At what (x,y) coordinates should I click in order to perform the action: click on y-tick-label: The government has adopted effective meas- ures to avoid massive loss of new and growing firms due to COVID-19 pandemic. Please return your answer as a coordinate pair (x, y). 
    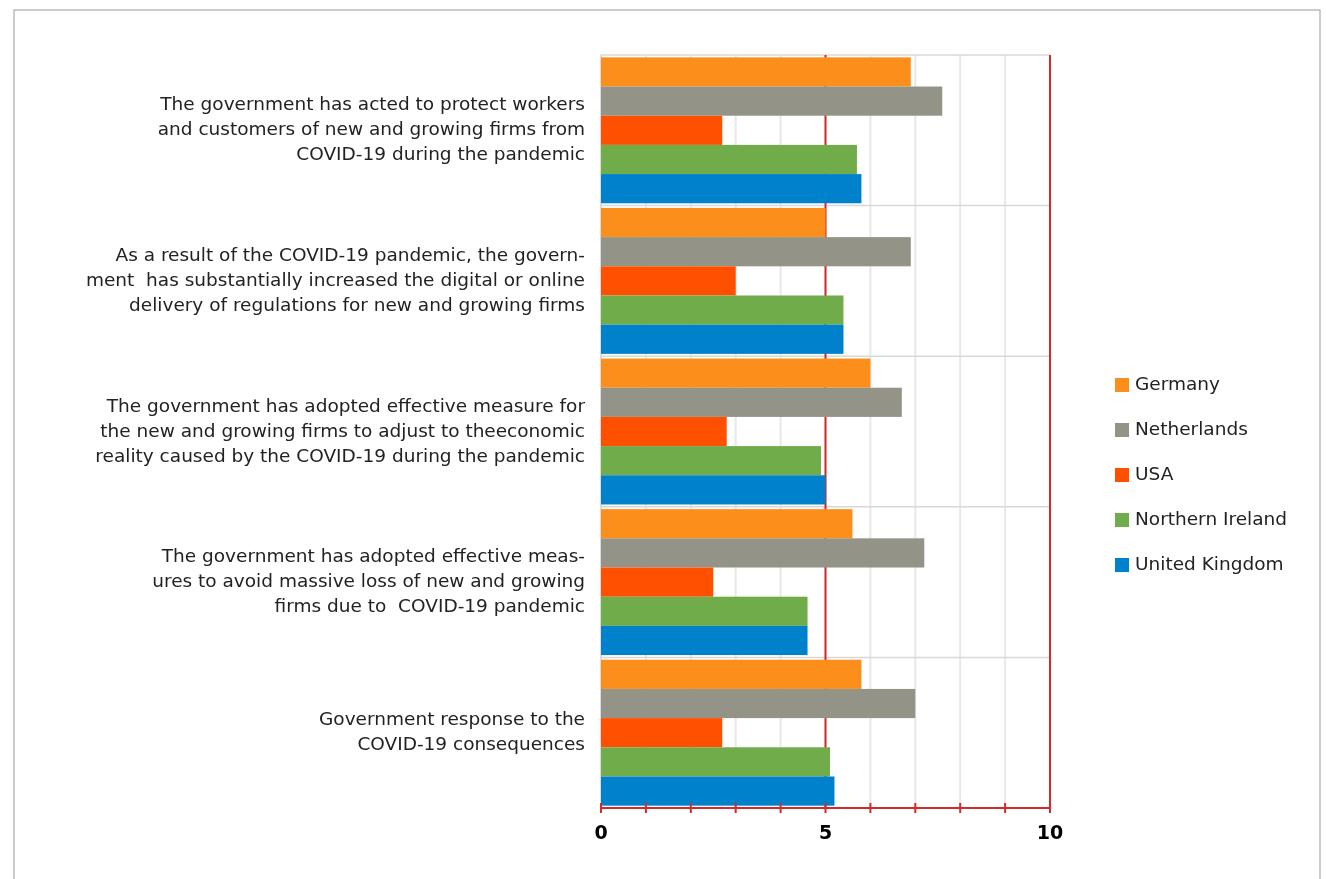
    Looking at the image, I should click on (368, 581).